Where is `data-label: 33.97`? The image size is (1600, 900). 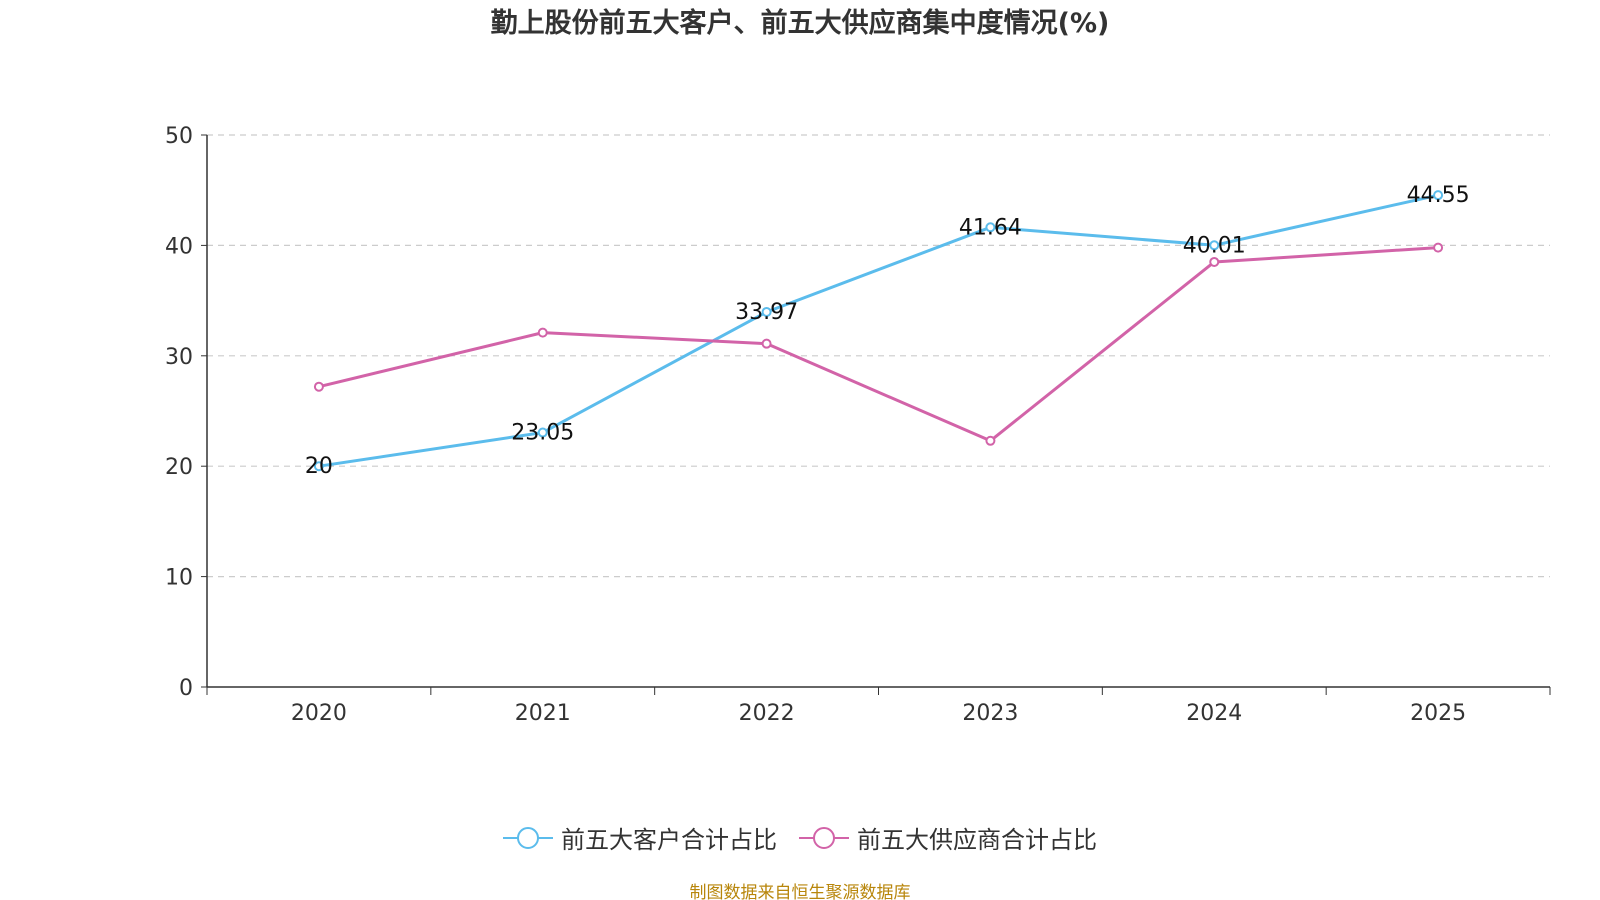 data-label: 33.97 is located at coordinates (766, 312).